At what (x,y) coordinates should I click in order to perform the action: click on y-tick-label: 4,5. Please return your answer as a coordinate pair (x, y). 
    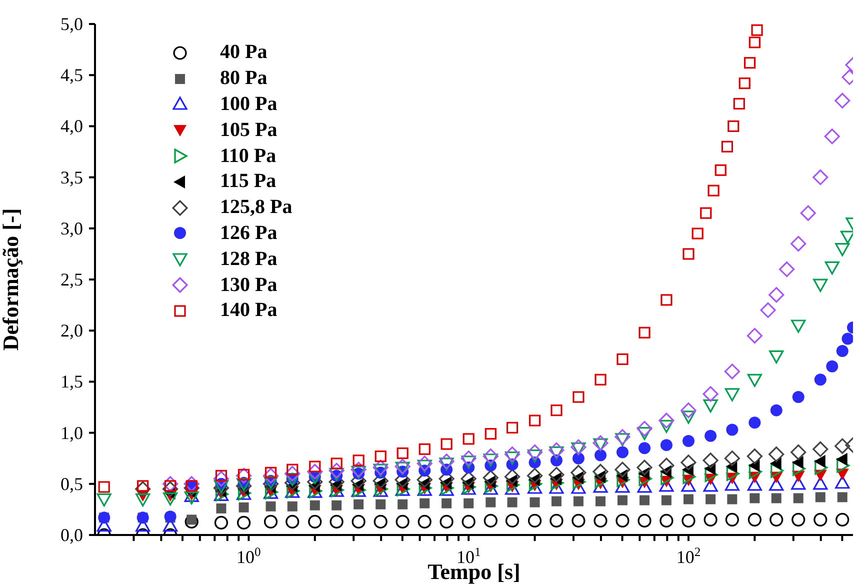
    Looking at the image, I should click on (71, 75).